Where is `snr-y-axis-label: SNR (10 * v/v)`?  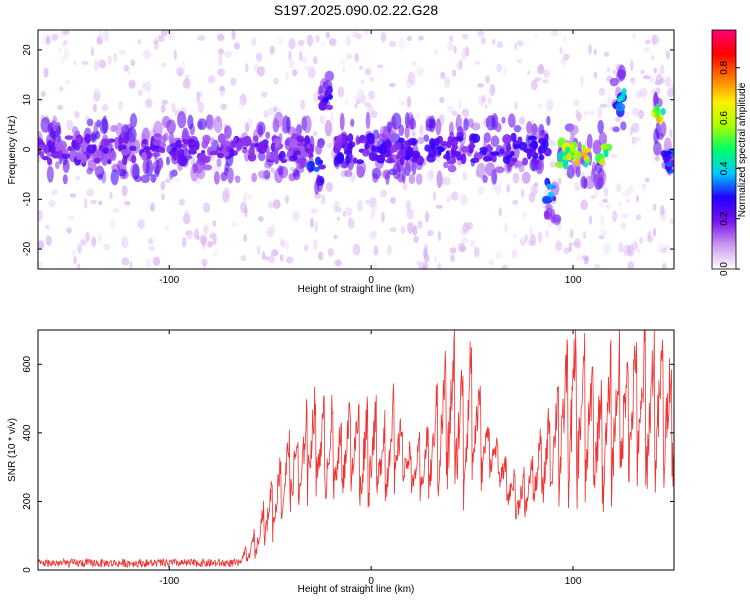 snr-y-axis-label: SNR (10 * v/v) is located at coordinates (12, 450).